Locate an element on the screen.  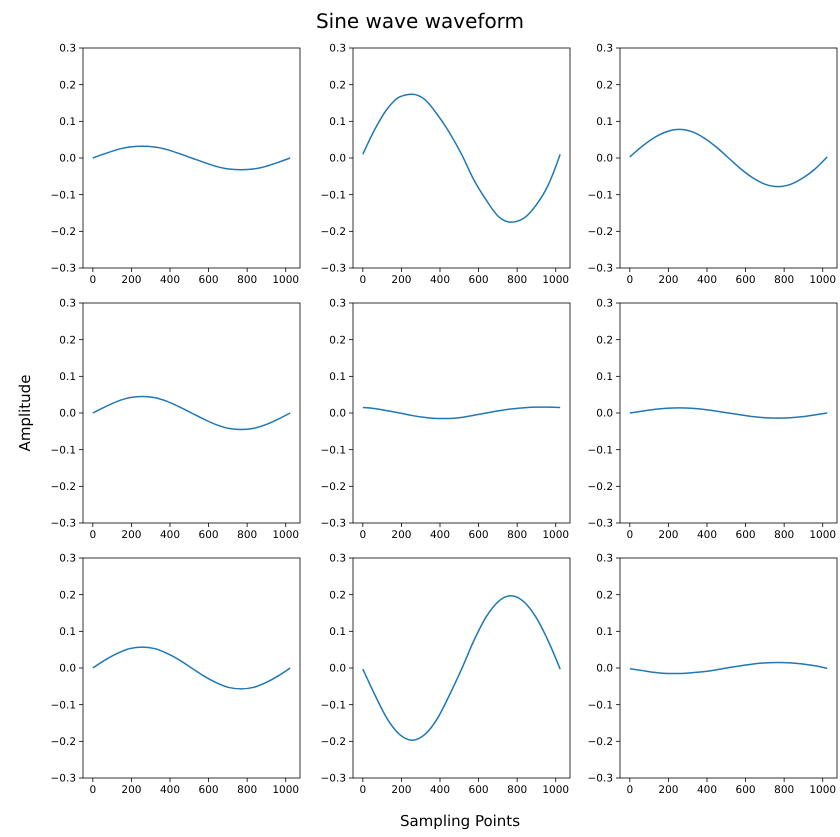
y-axis-title: Amplitude is located at coordinates (25, 413).